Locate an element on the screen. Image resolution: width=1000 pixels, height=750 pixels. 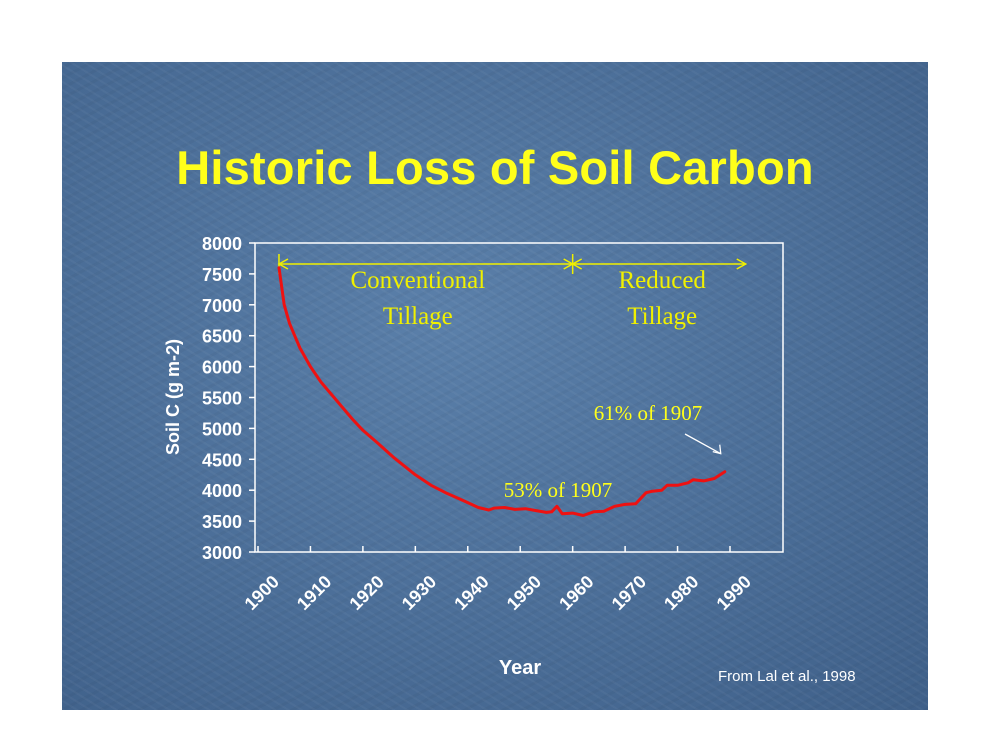
period-label-line1: Conventional is located at coordinates (417, 280).